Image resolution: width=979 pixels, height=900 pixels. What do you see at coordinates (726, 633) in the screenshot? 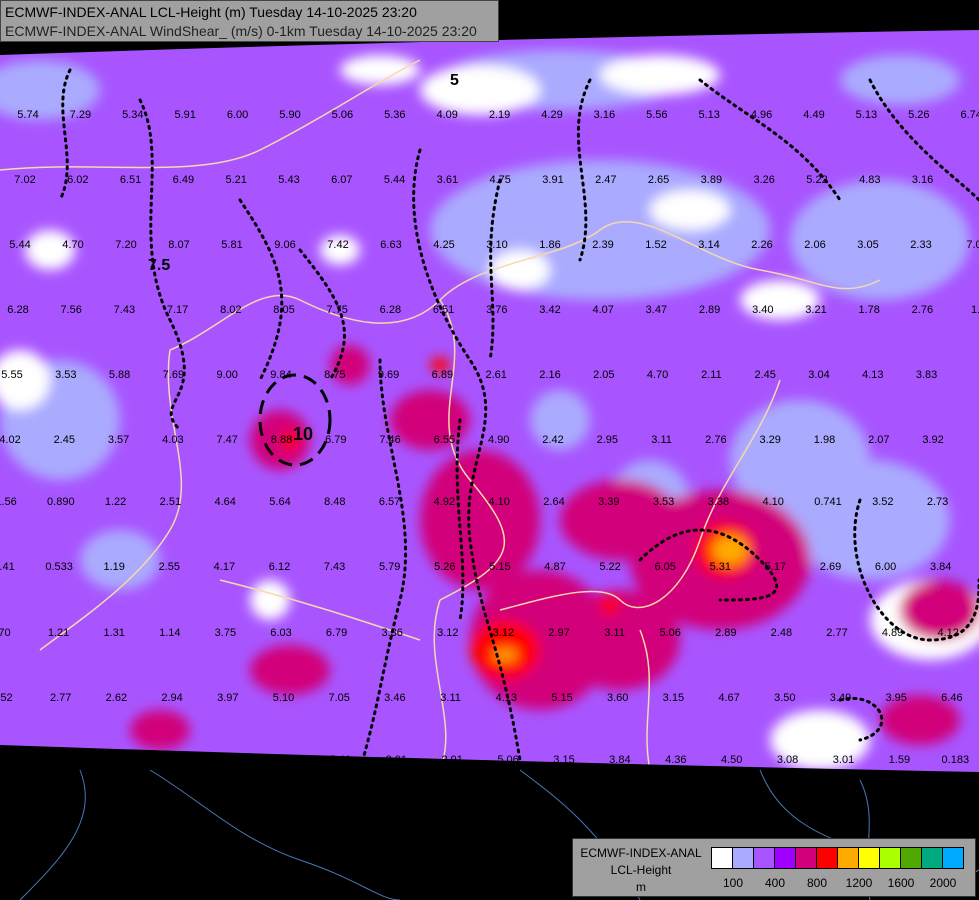
I see `grid-value: 2.89` at bounding box center [726, 633].